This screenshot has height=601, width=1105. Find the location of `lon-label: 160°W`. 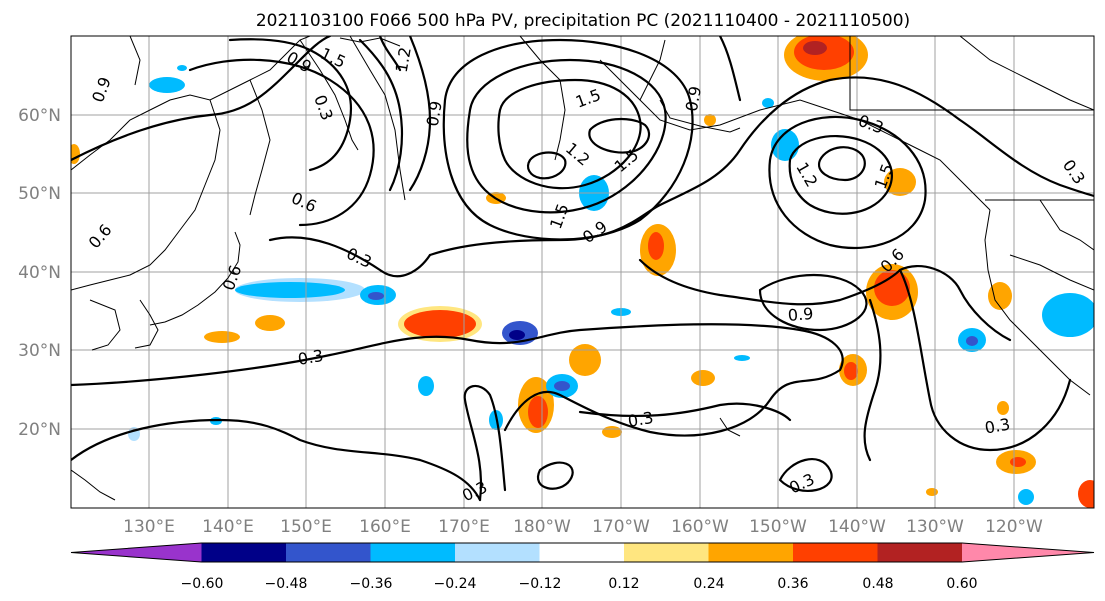

lon-label: 160°W is located at coordinates (700, 527).